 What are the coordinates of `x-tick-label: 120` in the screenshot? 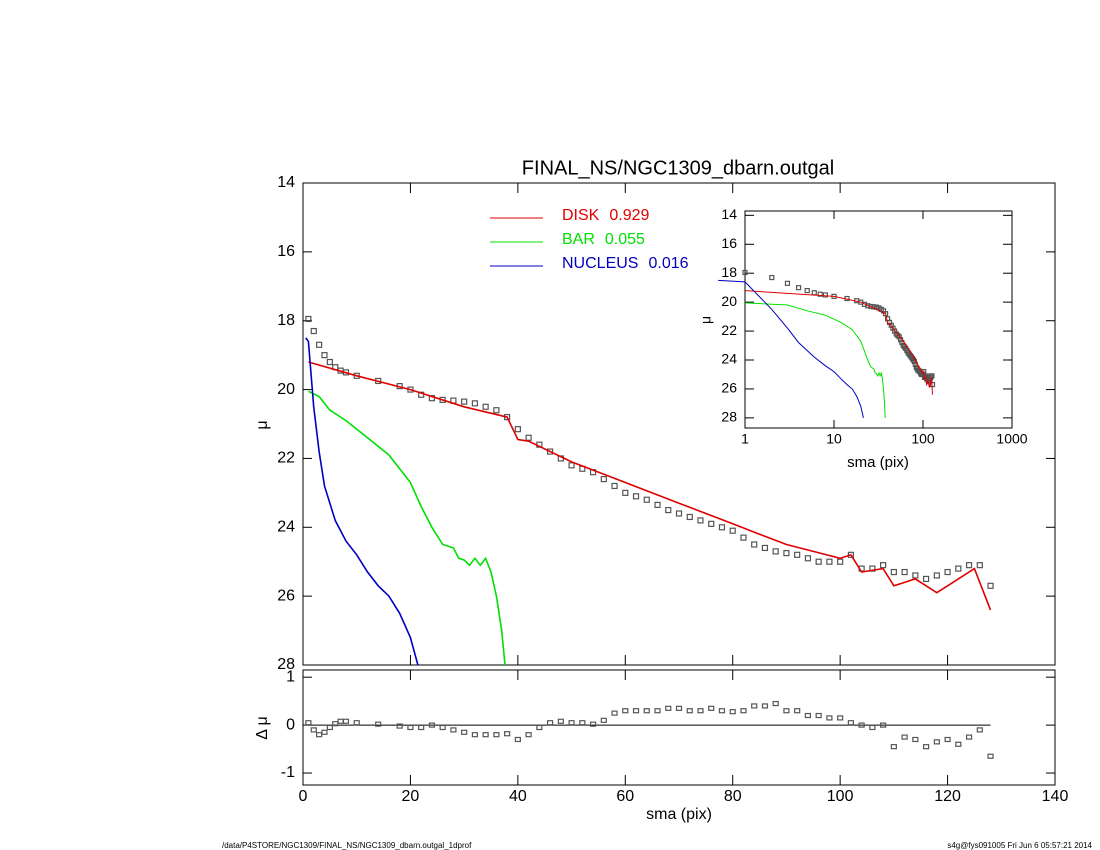 It's located at (947, 796).